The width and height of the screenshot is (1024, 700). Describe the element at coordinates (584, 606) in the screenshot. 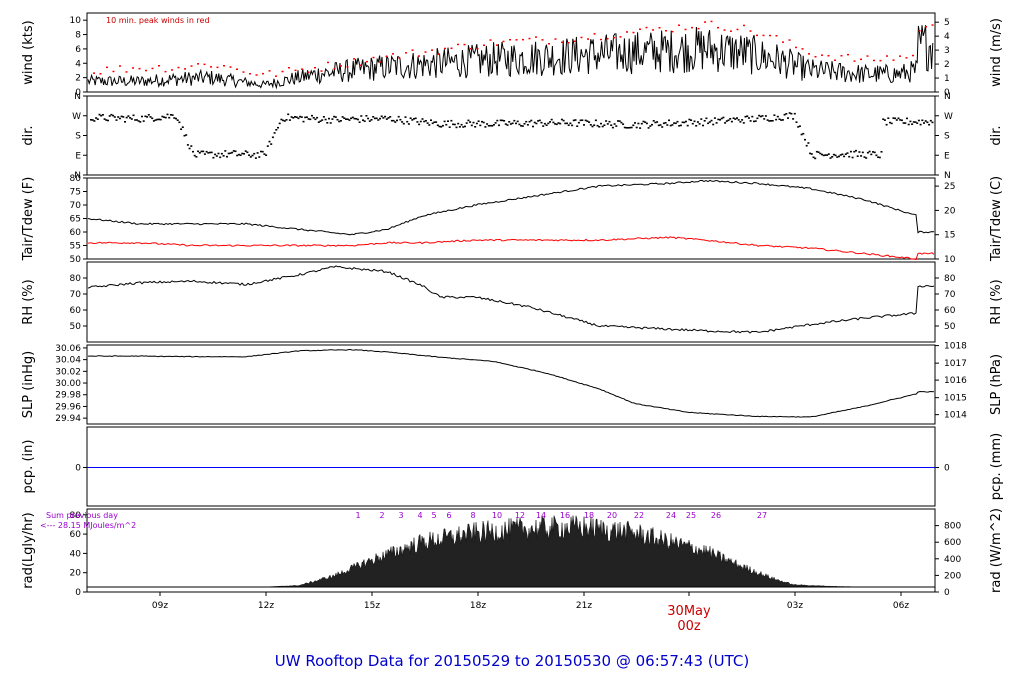

I see `xtick-label: 21z` at that location.